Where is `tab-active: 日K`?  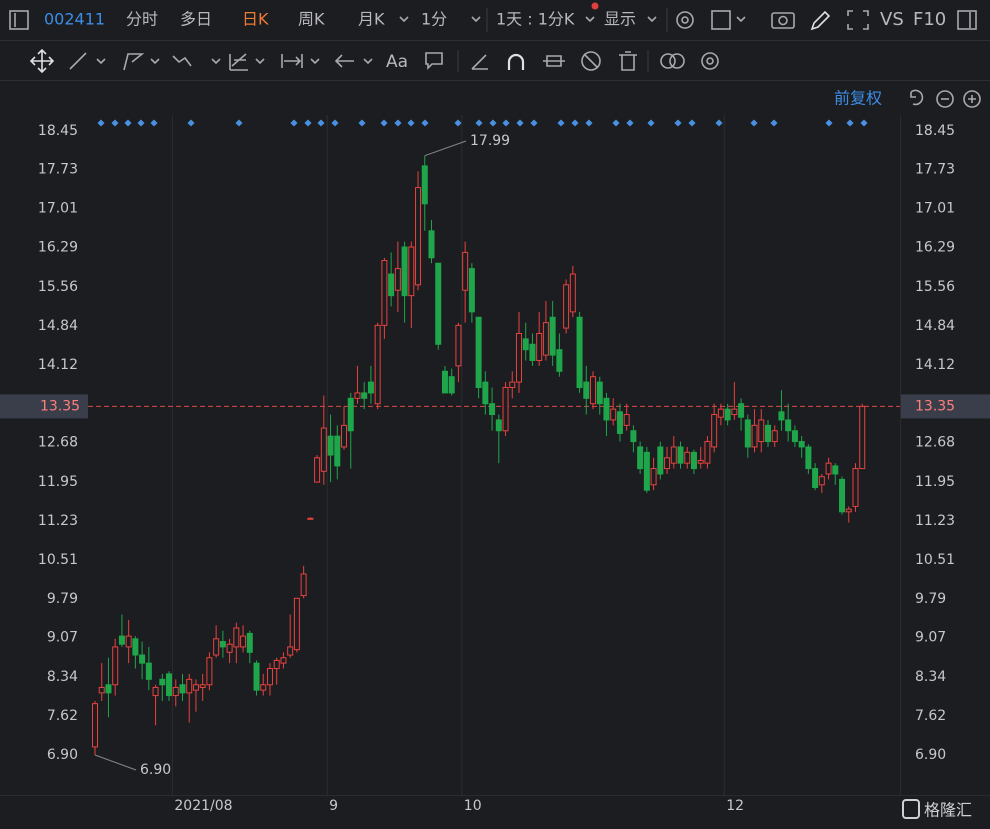 tab-active: 日K is located at coordinates (255, 19).